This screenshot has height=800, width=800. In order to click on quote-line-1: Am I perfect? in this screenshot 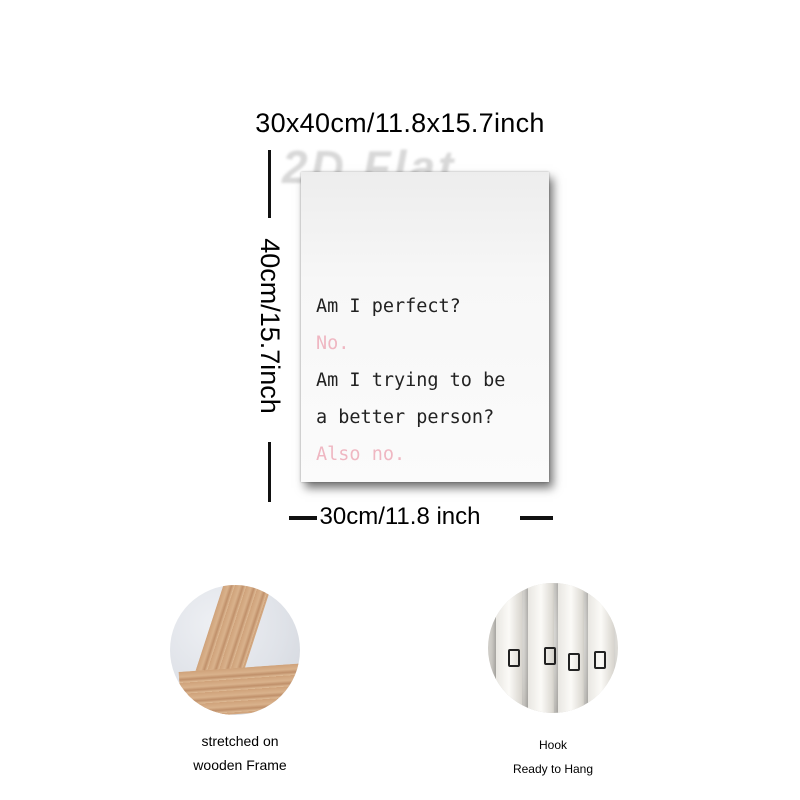, I will do `click(388, 306)`.